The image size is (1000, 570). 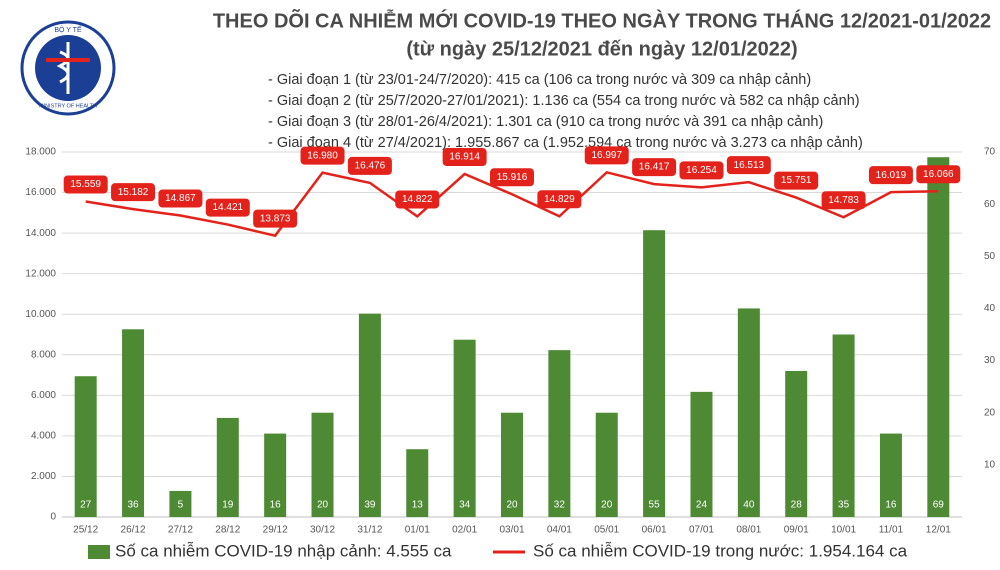 What do you see at coordinates (796, 530) in the screenshot?
I see `x-tick-label: 09/01` at bounding box center [796, 530].